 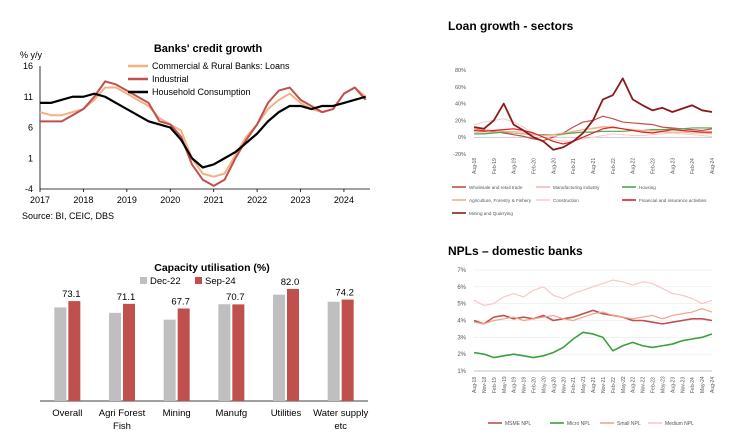 I want to click on data-label: 73.1, so click(x=71, y=294).